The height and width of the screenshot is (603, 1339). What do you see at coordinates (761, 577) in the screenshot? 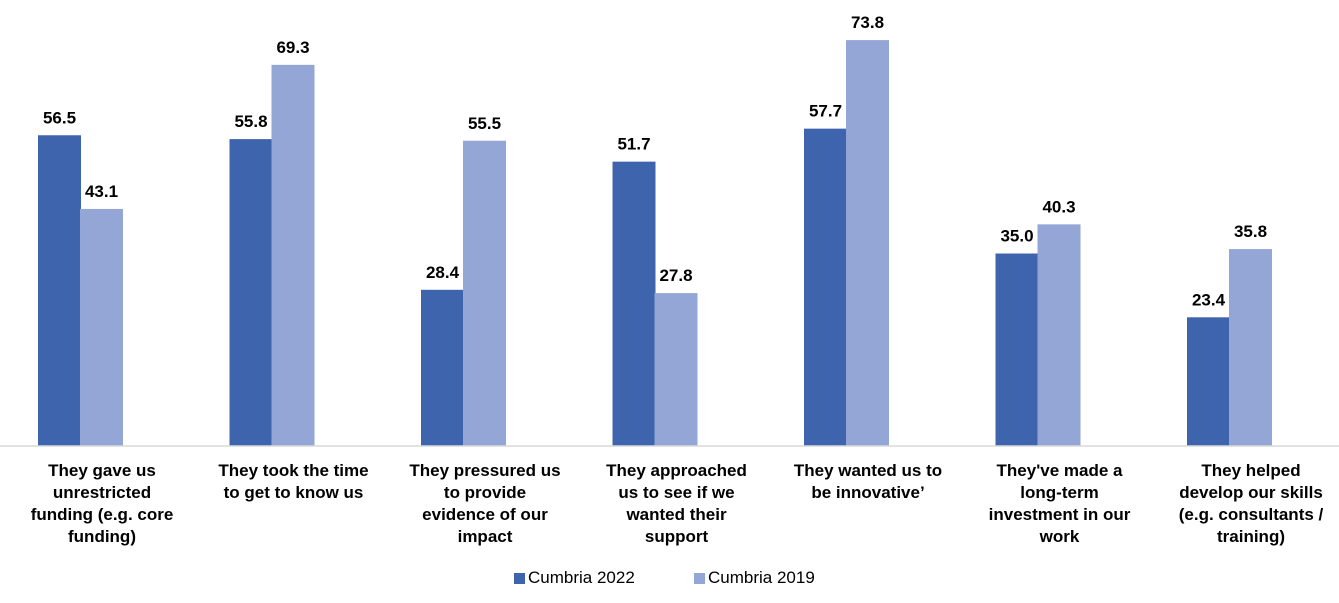
I see `legend-label-2: Cumbria 2019` at bounding box center [761, 577].